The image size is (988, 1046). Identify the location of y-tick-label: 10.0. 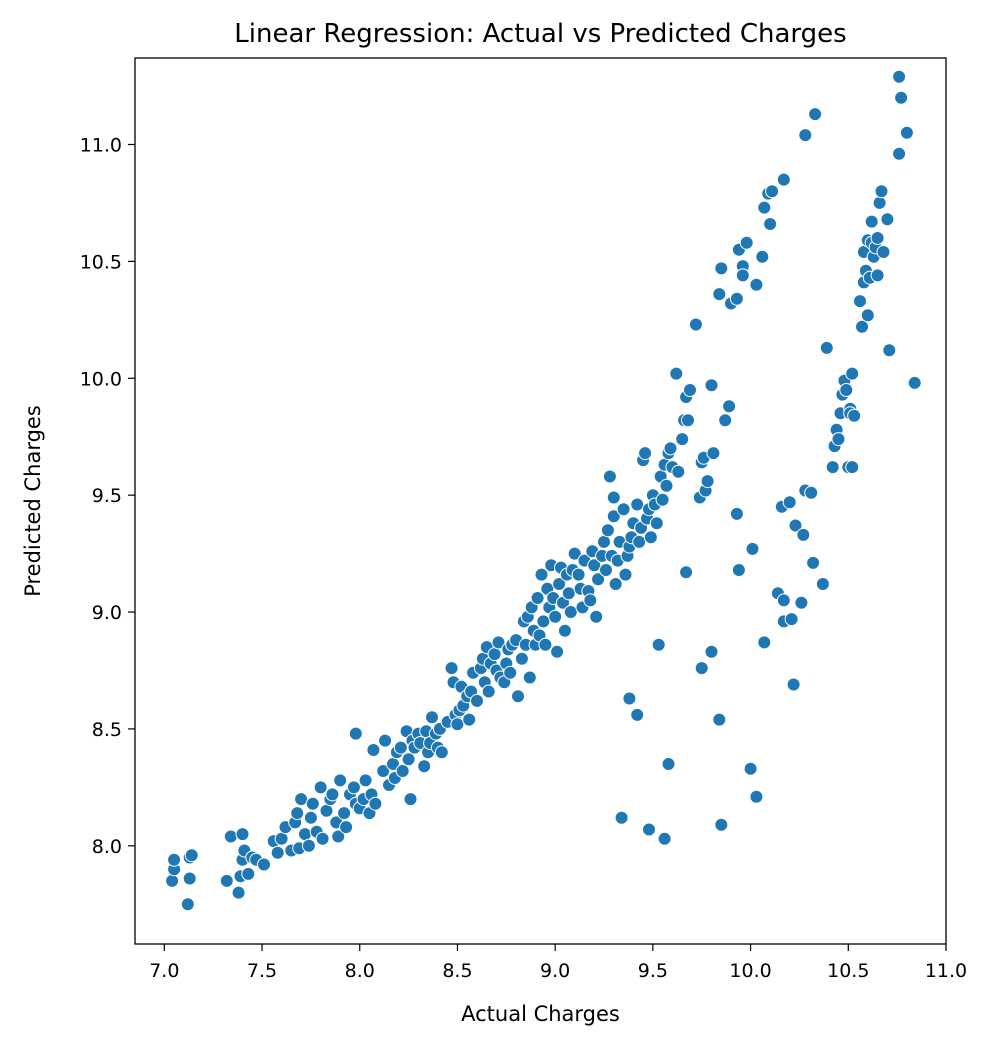
(101, 379).